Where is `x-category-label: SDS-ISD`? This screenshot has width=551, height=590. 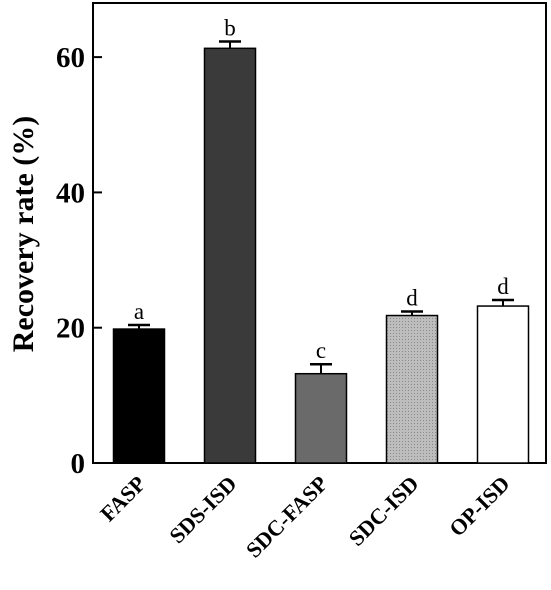 x-category-label: SDS-ISD is located at coordinates (202, 509).